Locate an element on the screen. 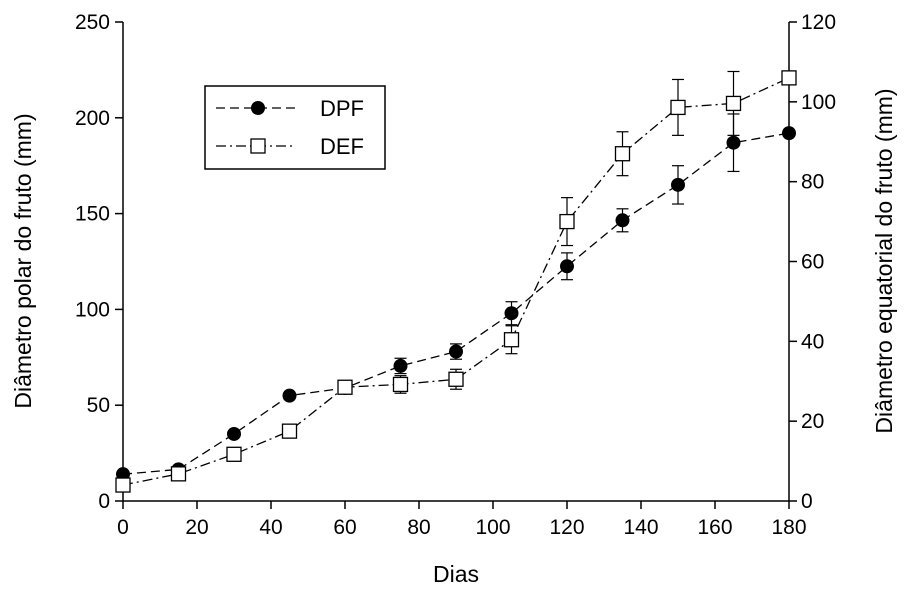  y-left-tick-label: 0 is located at coordinates (104, 501).